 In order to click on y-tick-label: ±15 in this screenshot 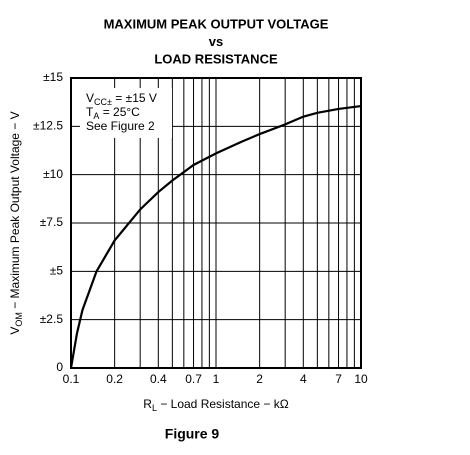, I will do `click(53, 77)`.